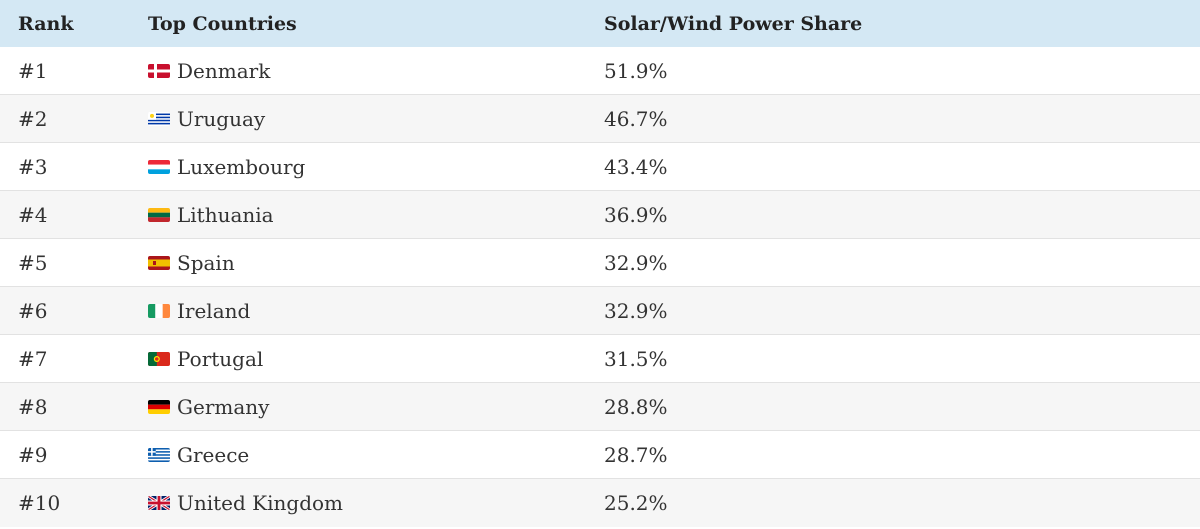 The width and height of the screenshot is (1200, 529). I want to click on country-cell: Spain, so click(376, 263).